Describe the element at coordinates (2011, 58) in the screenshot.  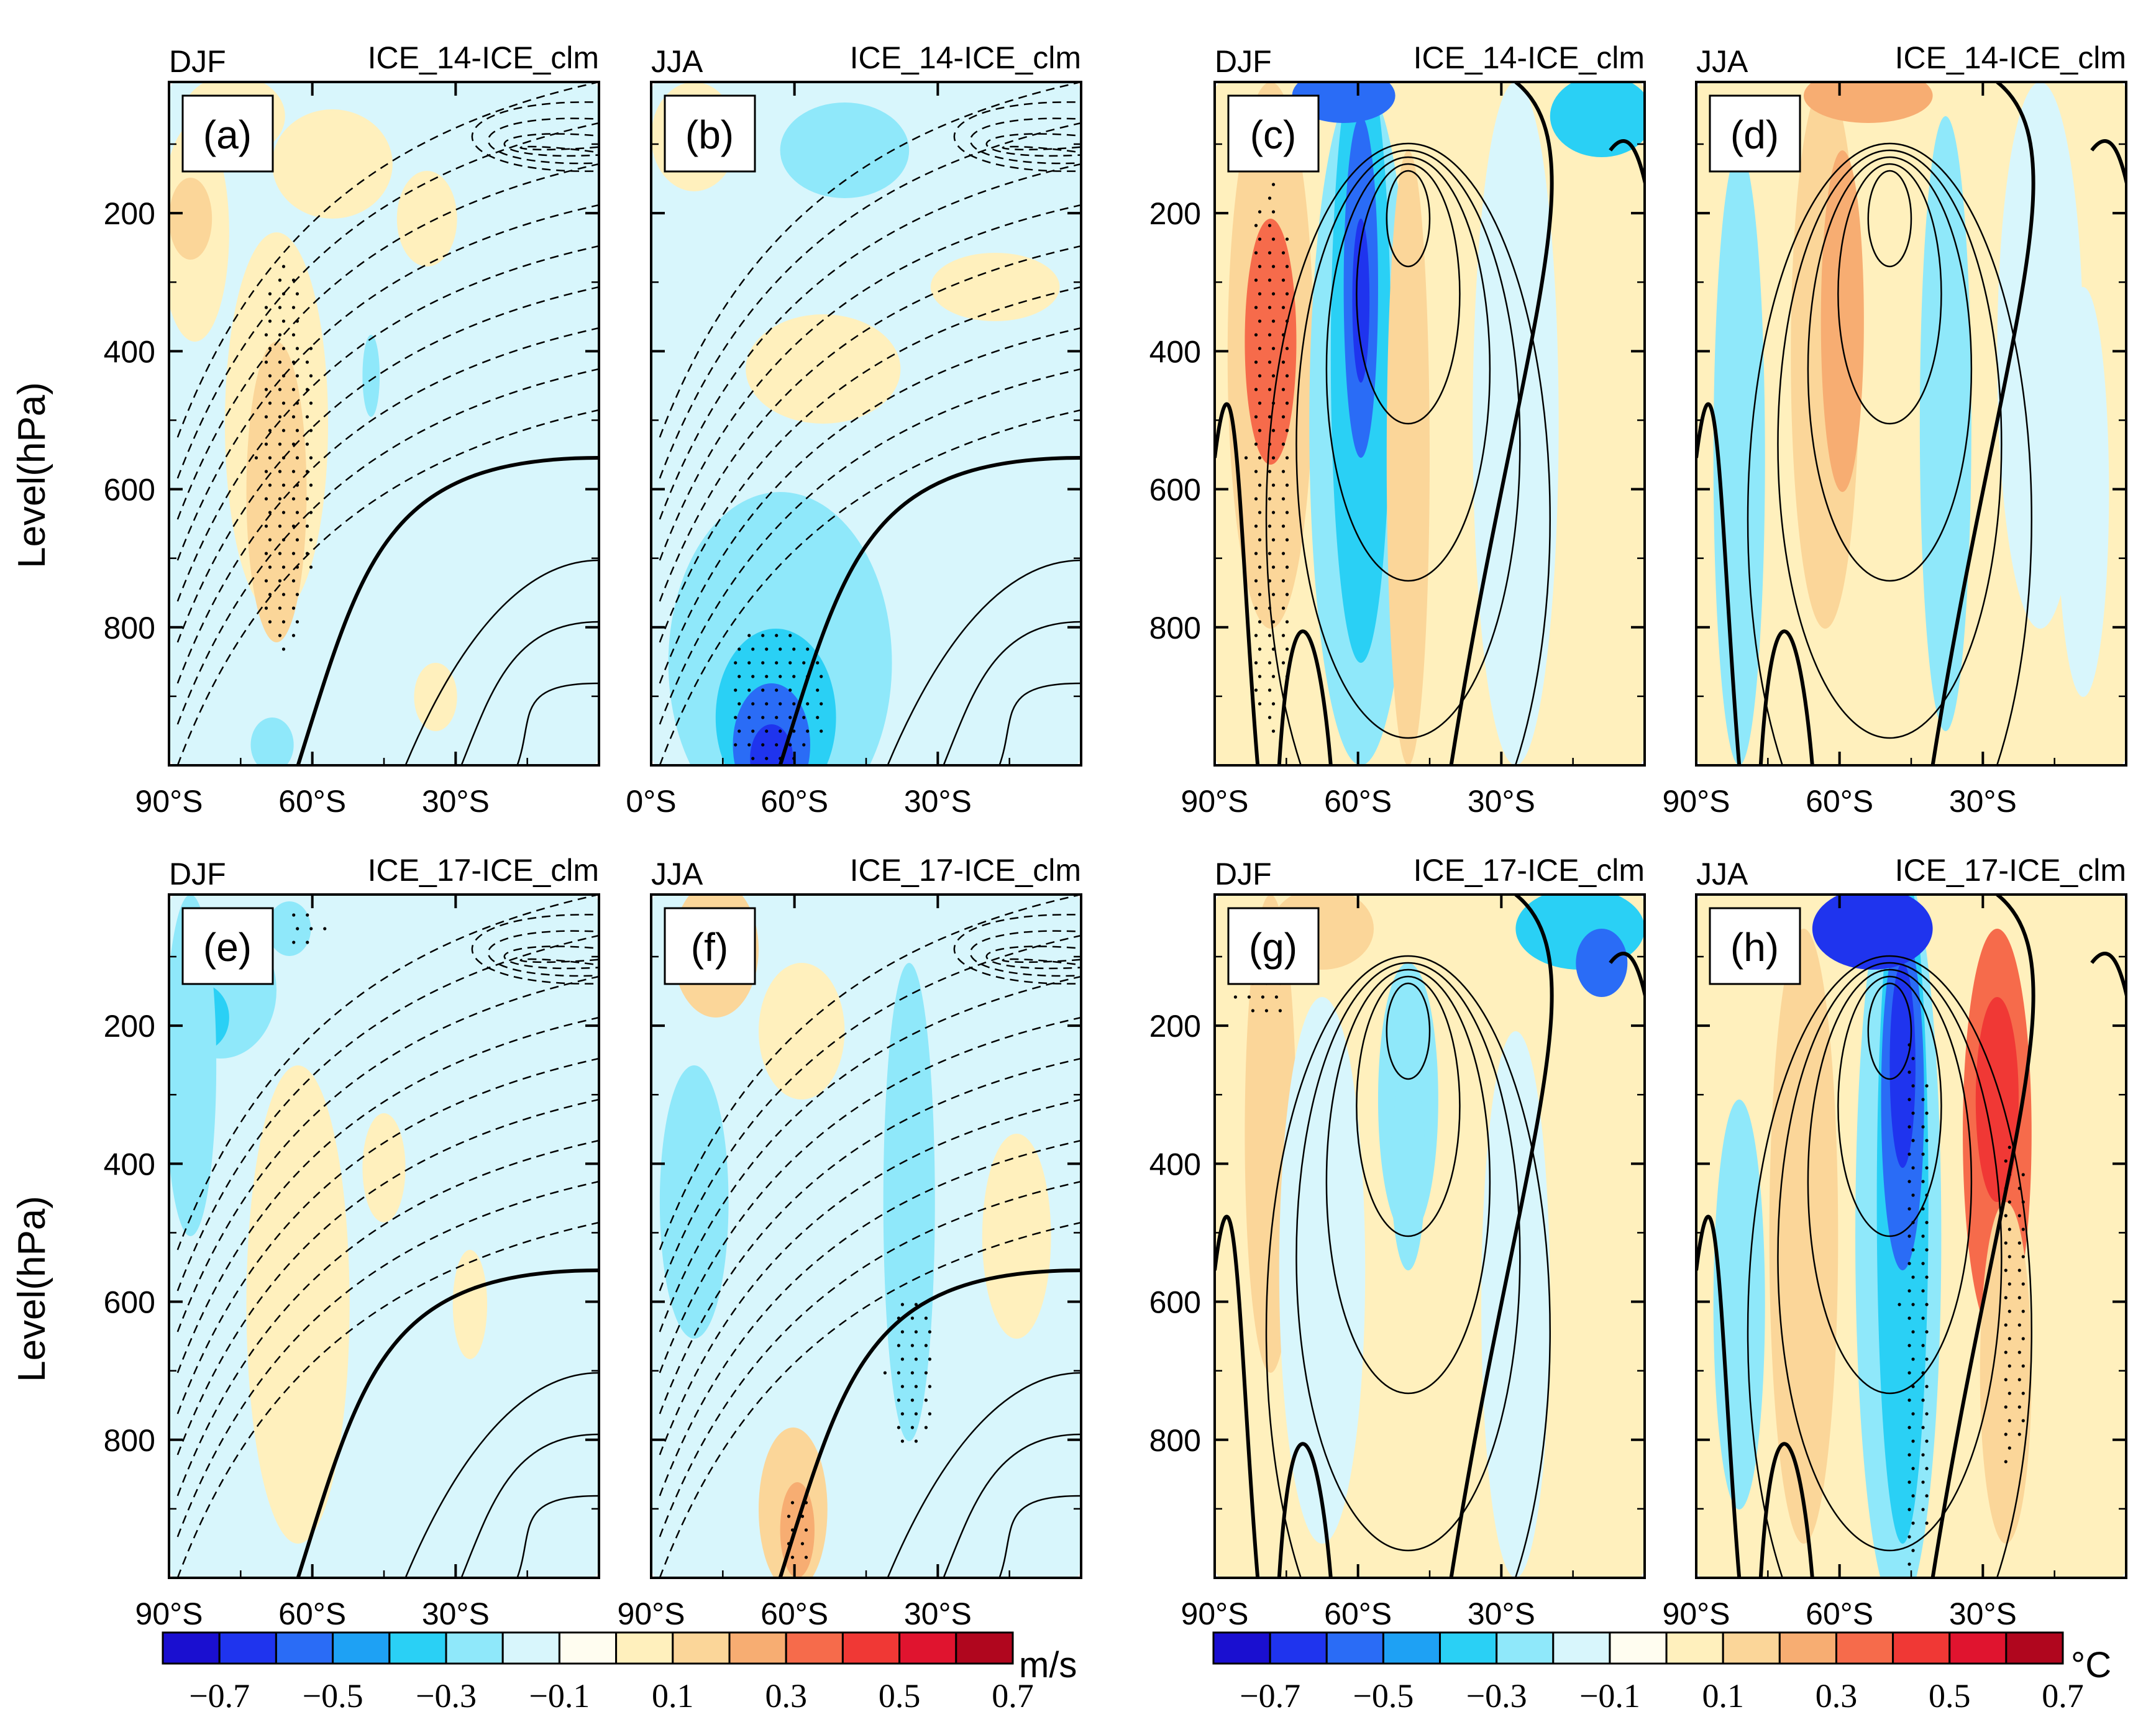
I see `experiment-label: ICE_14-ICE_clm` at that location.